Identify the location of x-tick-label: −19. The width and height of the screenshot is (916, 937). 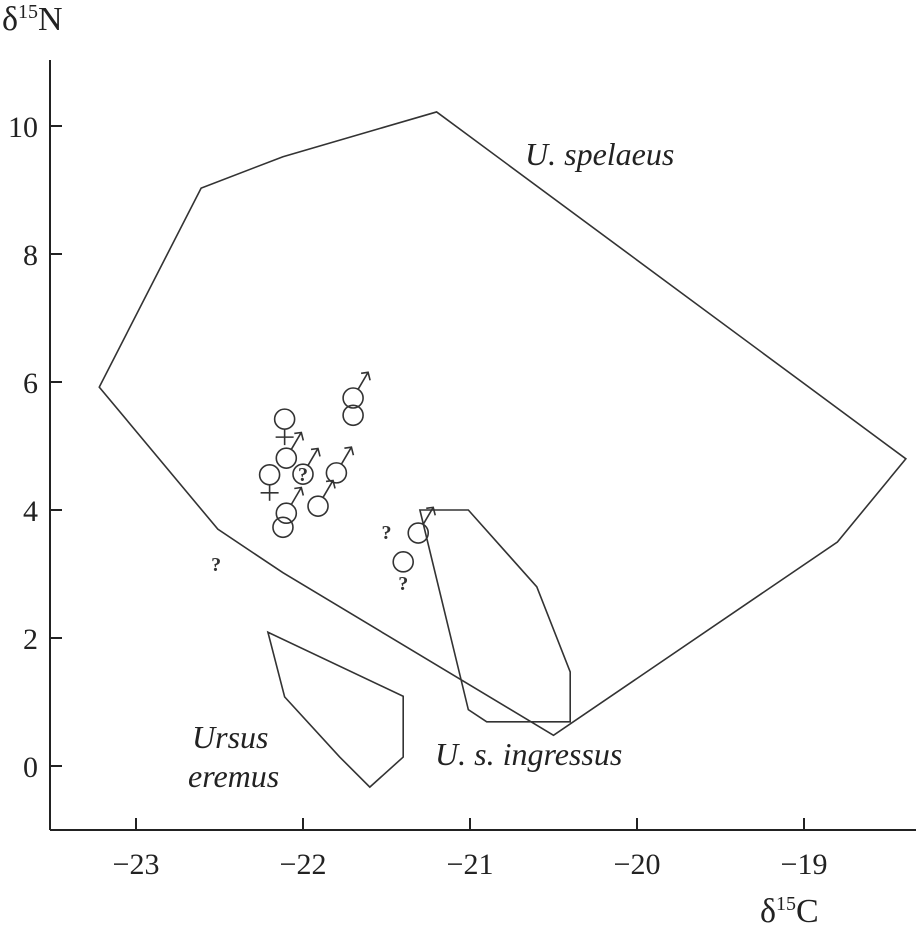
(804, 864).